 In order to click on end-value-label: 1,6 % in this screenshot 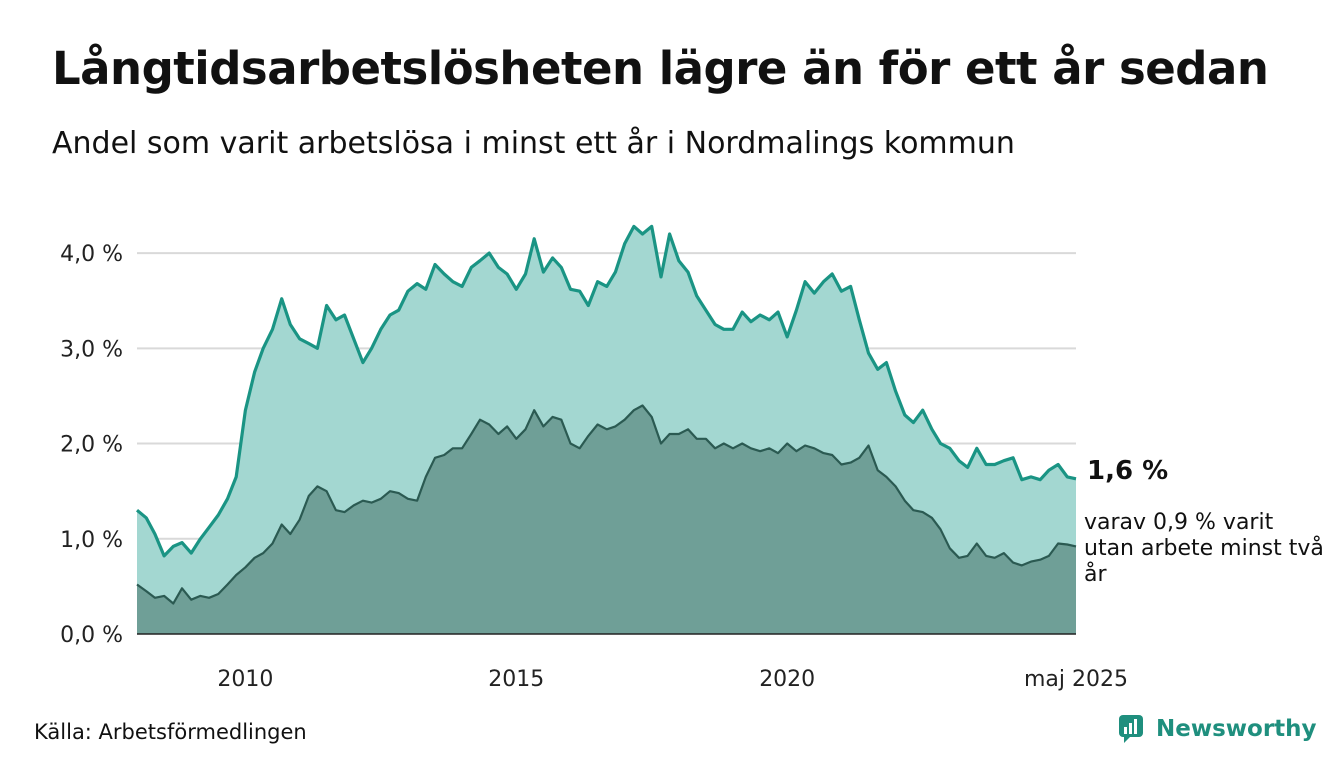, I will do `click(1128, 471)`.